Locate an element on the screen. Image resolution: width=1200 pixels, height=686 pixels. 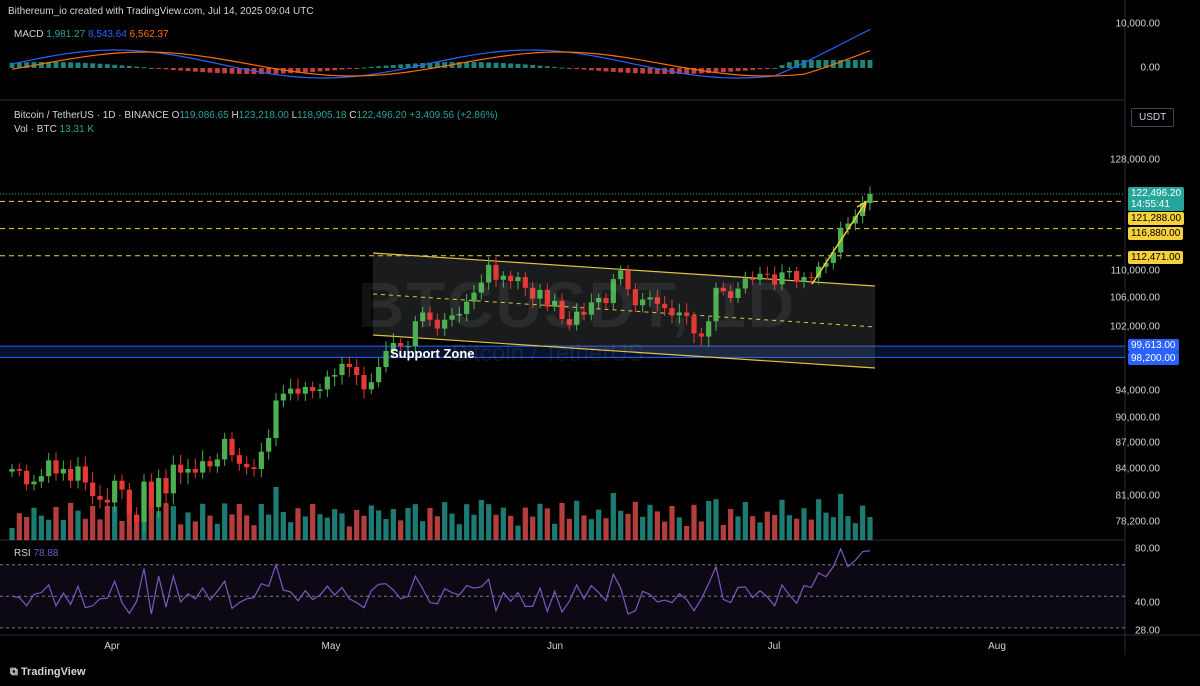
month-label: May is located at coordinates (331, 646).